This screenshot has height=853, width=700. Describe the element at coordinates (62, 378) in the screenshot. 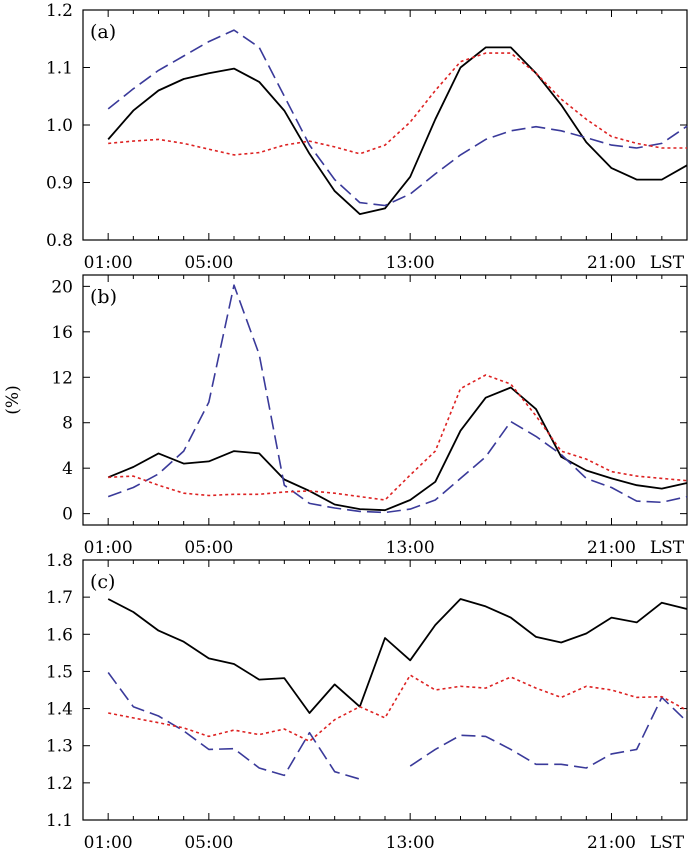

I see `y-tick-label: 12` at that location.